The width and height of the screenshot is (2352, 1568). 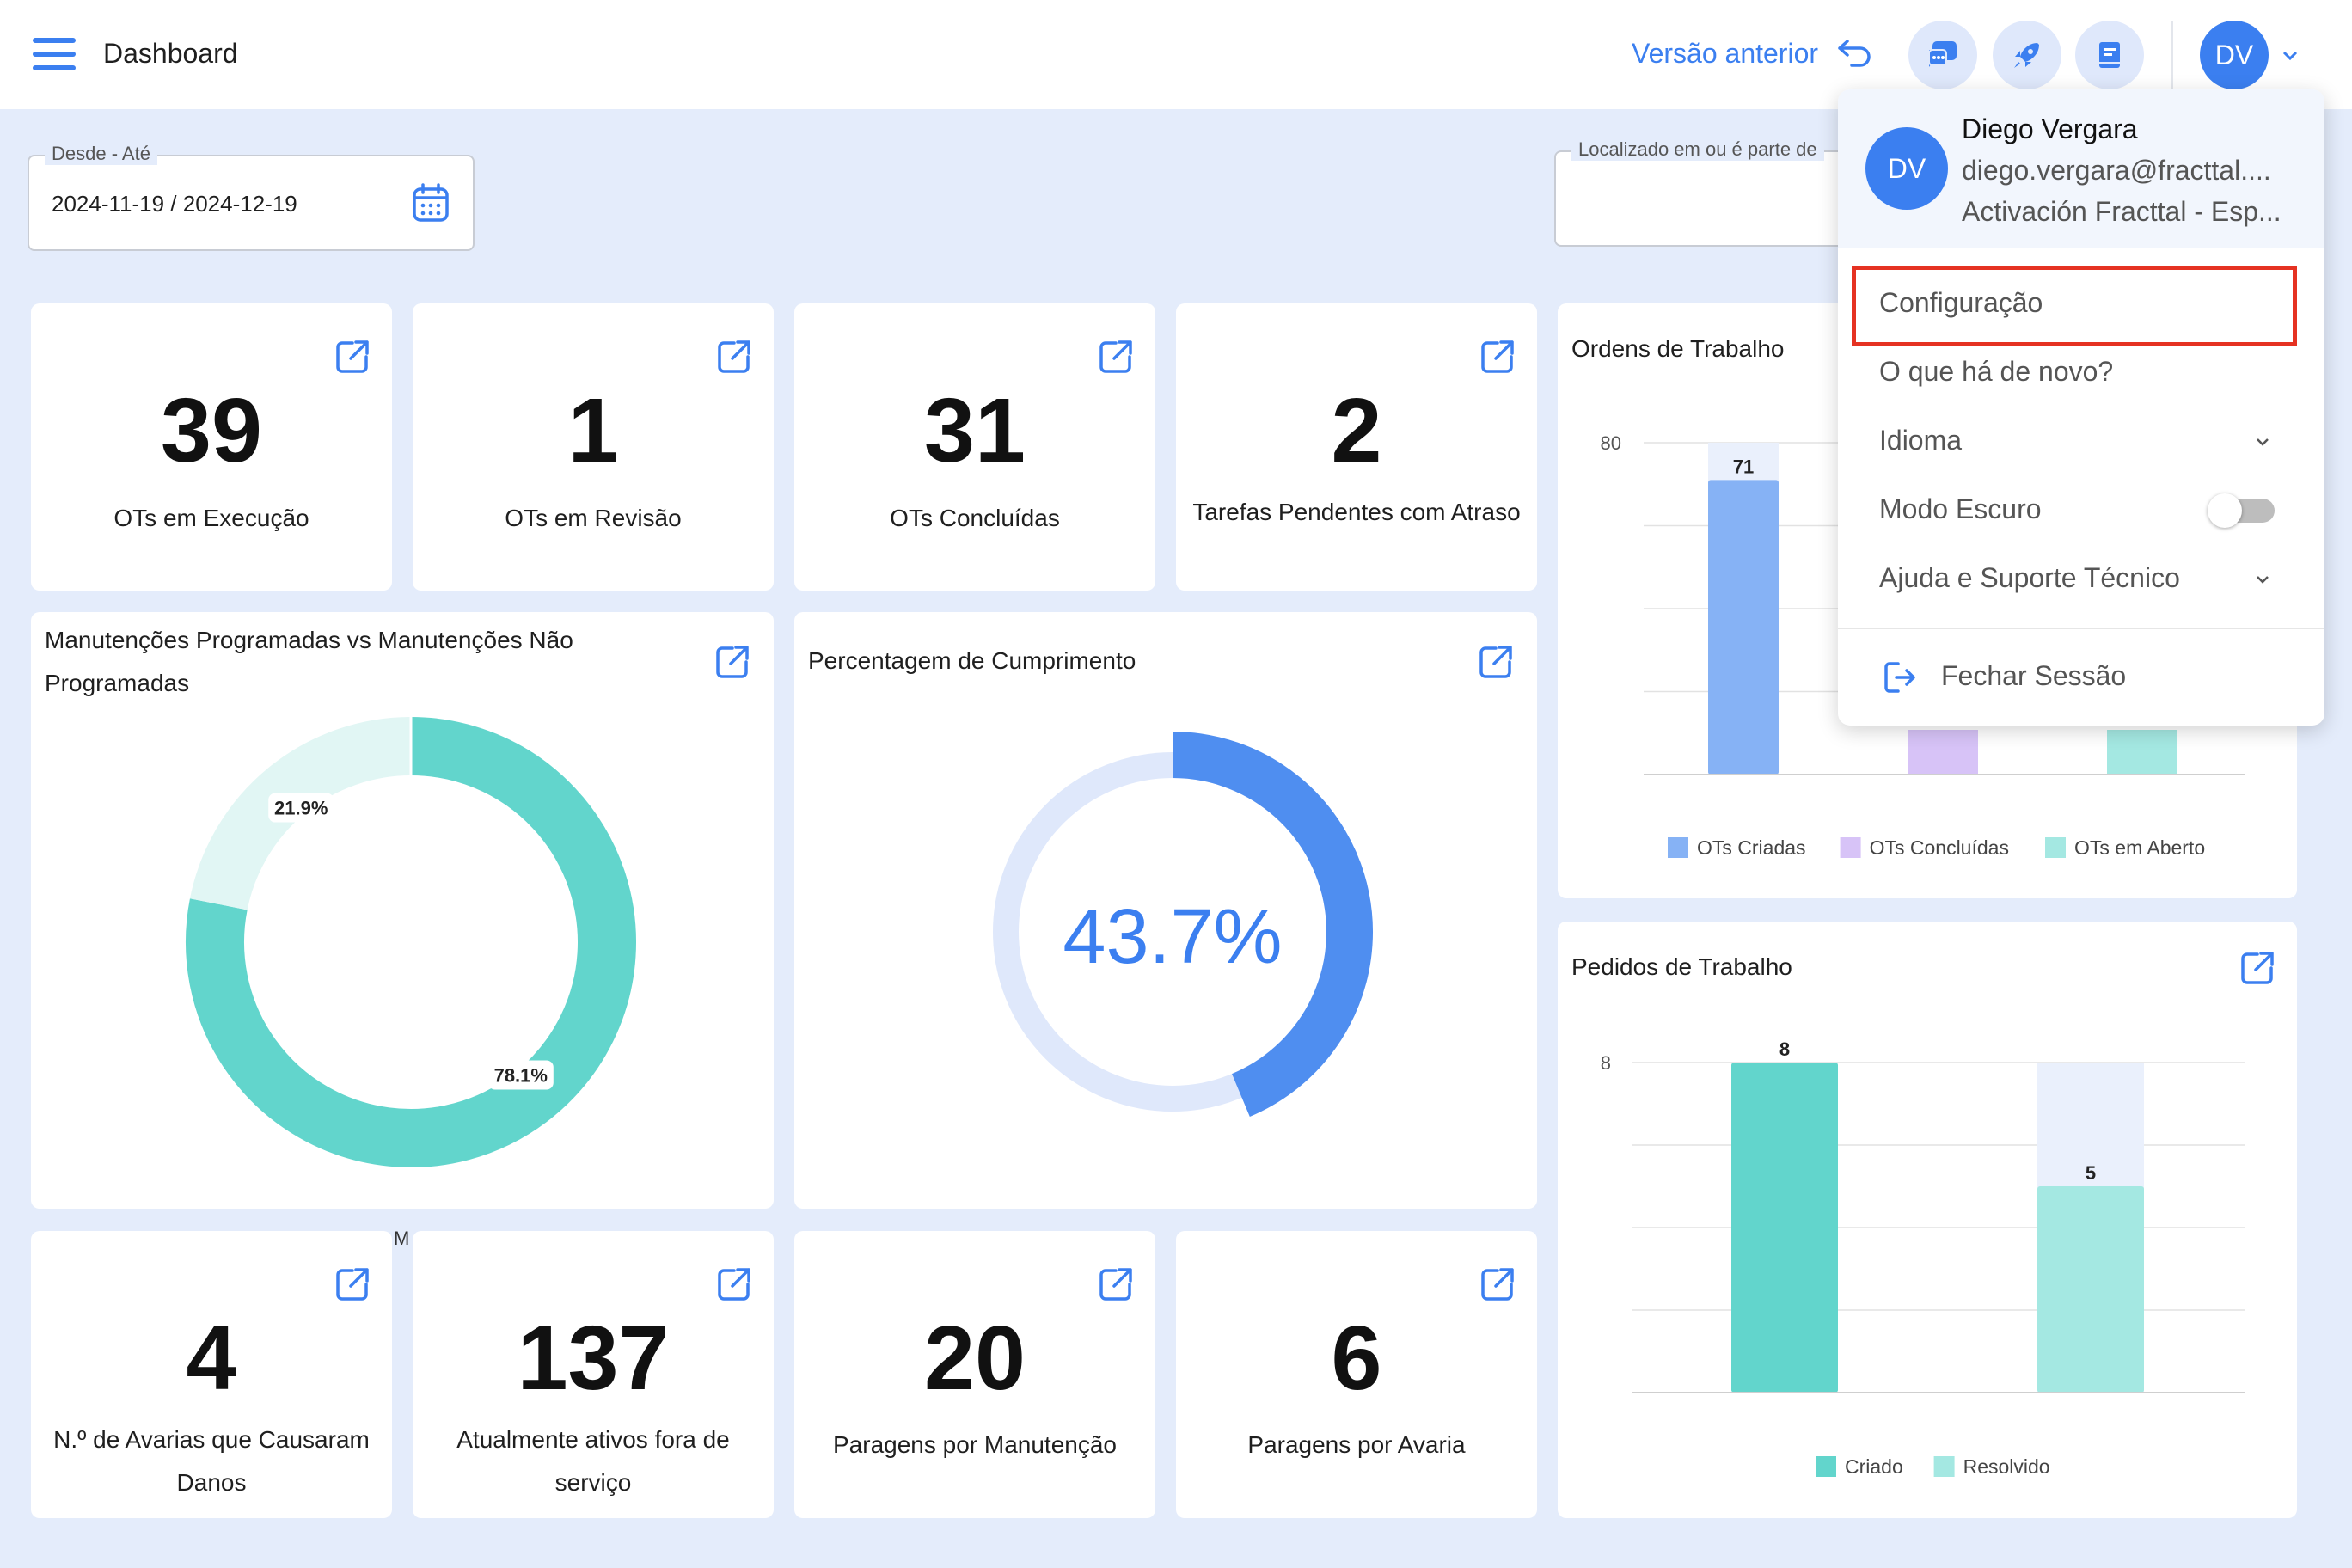 What do you see at coordinates (1961, 302) in the screenshot?
I see `menu-item-configuration: Configuração` at bounding box center [1961, 302].